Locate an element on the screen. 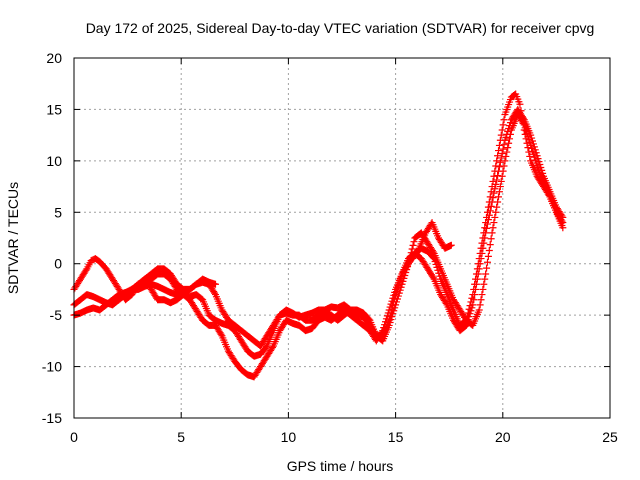 The width and height of the screenshot is (640, 480). x-tick-label: 15 is located at coordinates (396, 437).